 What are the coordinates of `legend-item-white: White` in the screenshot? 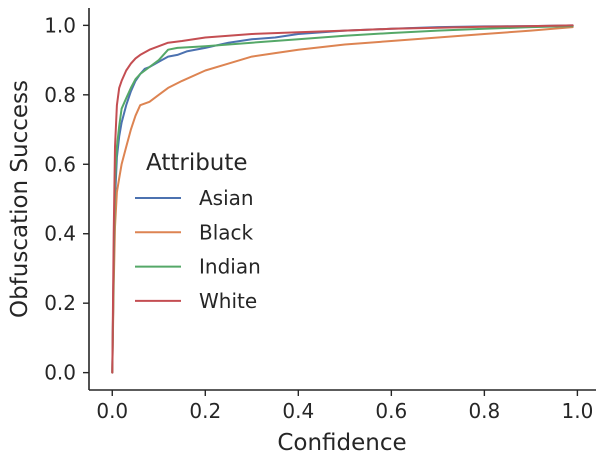 It's located at (196, 301).